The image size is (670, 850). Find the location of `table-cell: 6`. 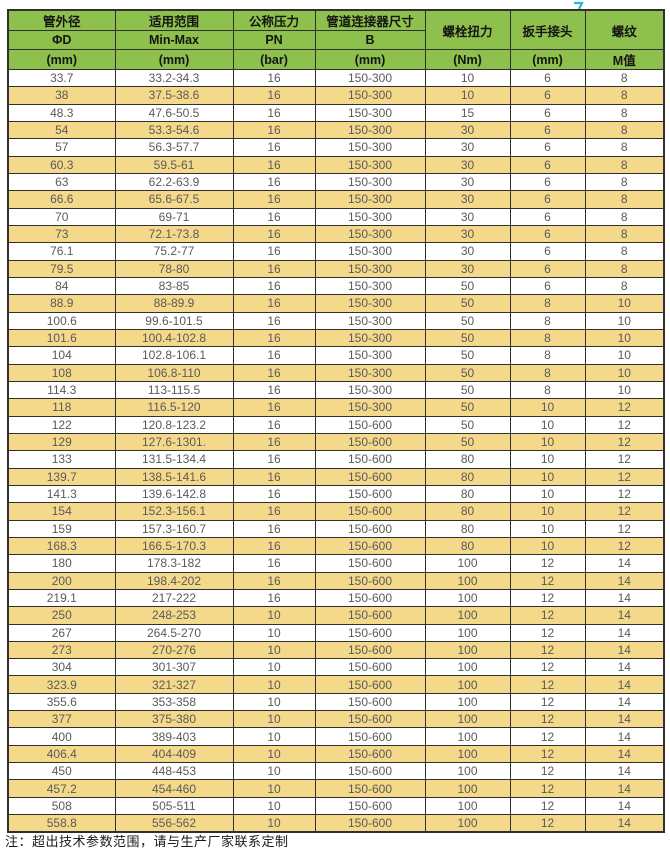

table-cell: 6 is located at coordinates (547, 234).